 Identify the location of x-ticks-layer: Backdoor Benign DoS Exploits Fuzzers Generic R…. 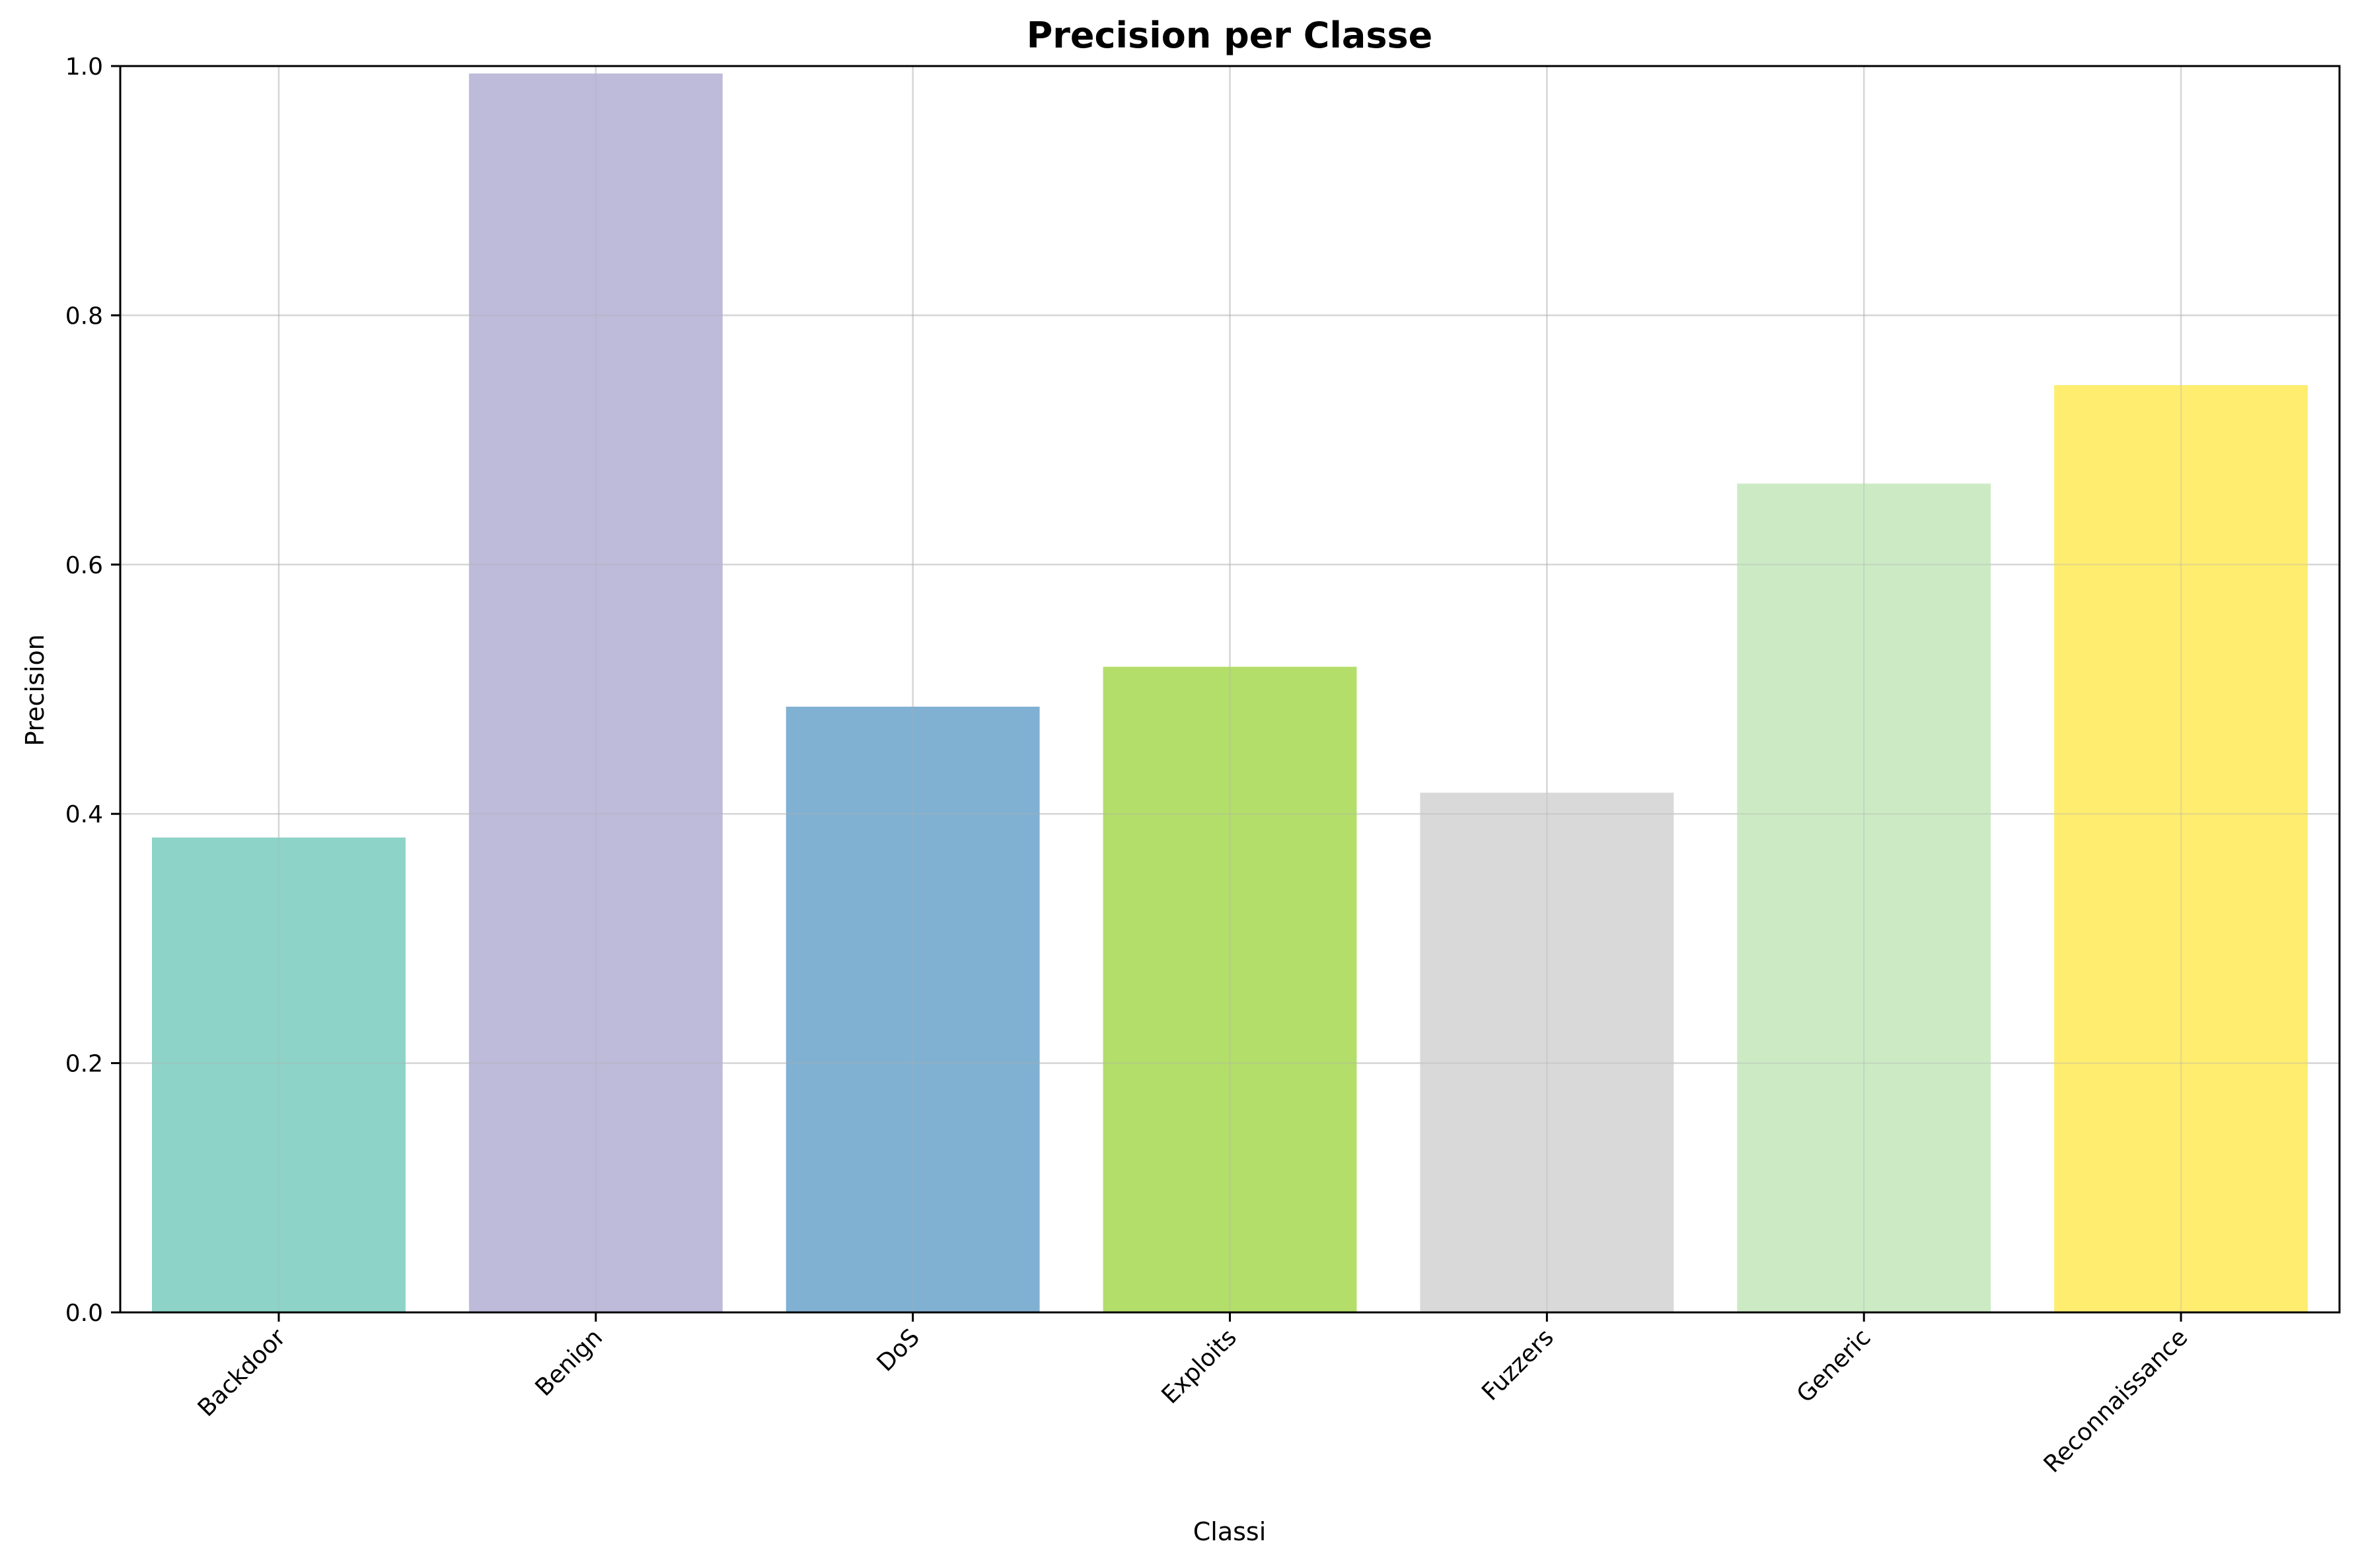
(1193, 1395).